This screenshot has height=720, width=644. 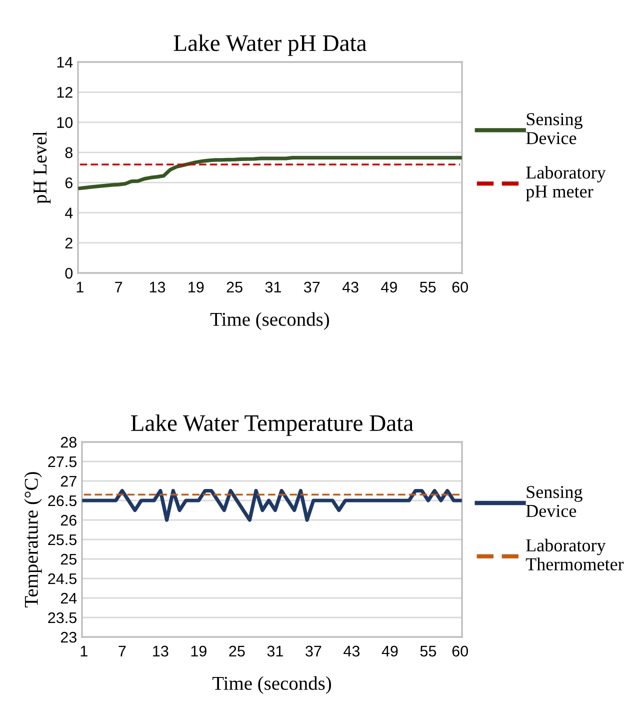 I want to click on y-tick-label: 25.5, so click(x=62, y=540).